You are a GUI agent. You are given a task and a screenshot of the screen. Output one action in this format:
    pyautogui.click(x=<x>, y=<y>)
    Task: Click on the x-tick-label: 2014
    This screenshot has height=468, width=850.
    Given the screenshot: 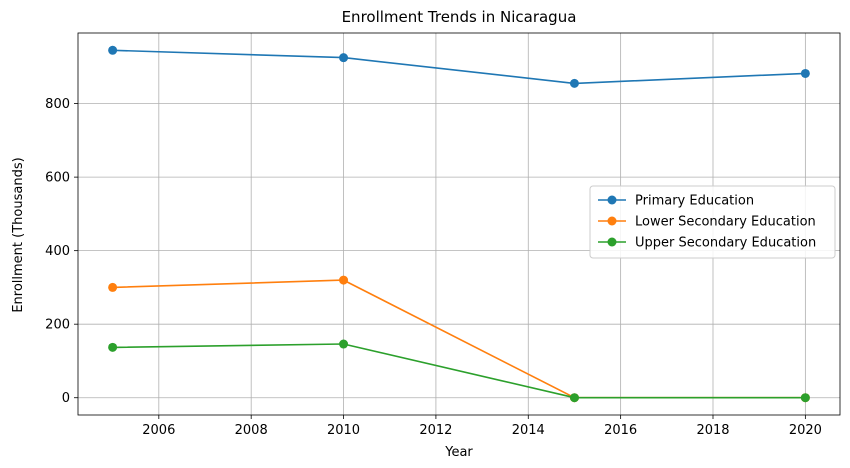 What is the action you would take?
    pyautogui.click(x=528, y=430)
    